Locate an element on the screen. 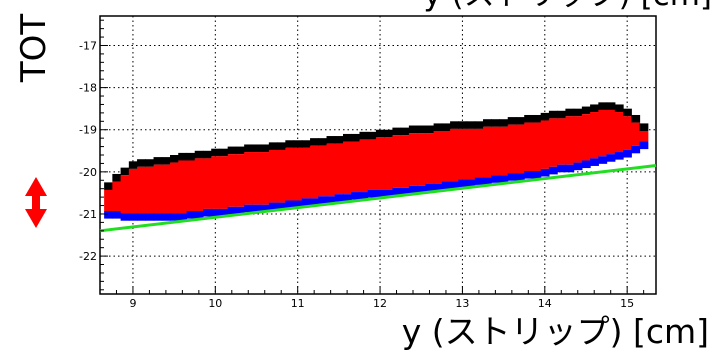 The width and height of the screenshot is (711, 354). y-tick-label: -20 is located at coordinates (88, 172).